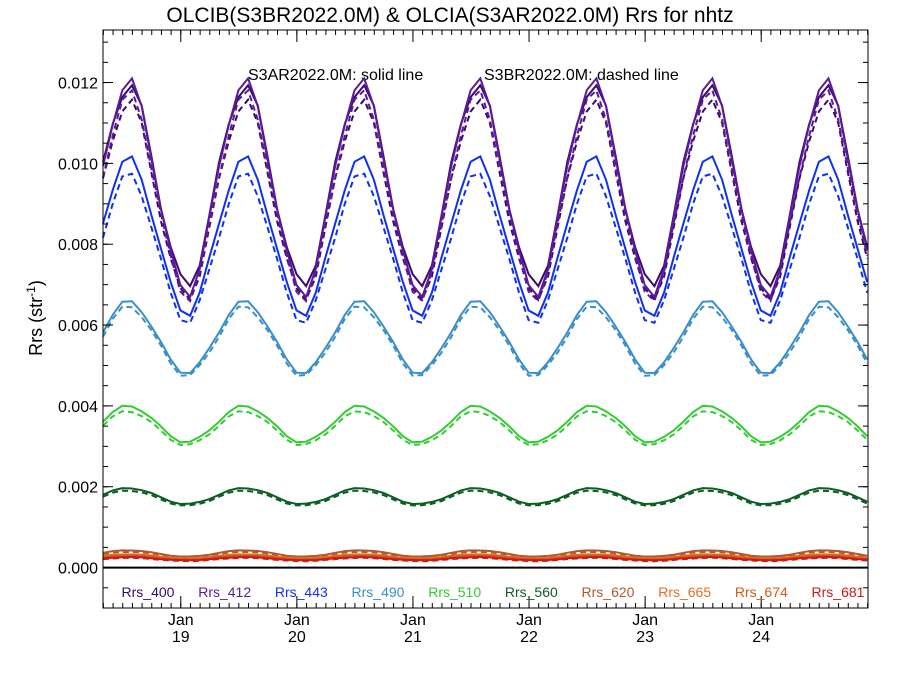  Describe the element at coordinates (531, 592) in the screenshot. I see `legend-item-rrs-560: Rrs_560` at that location.